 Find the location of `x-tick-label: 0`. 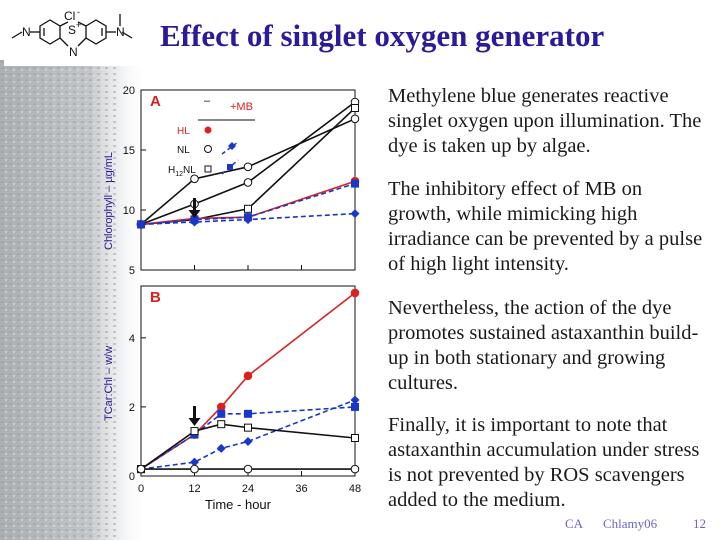

x-tick-label: 0 is located at coordinates (141, 489).